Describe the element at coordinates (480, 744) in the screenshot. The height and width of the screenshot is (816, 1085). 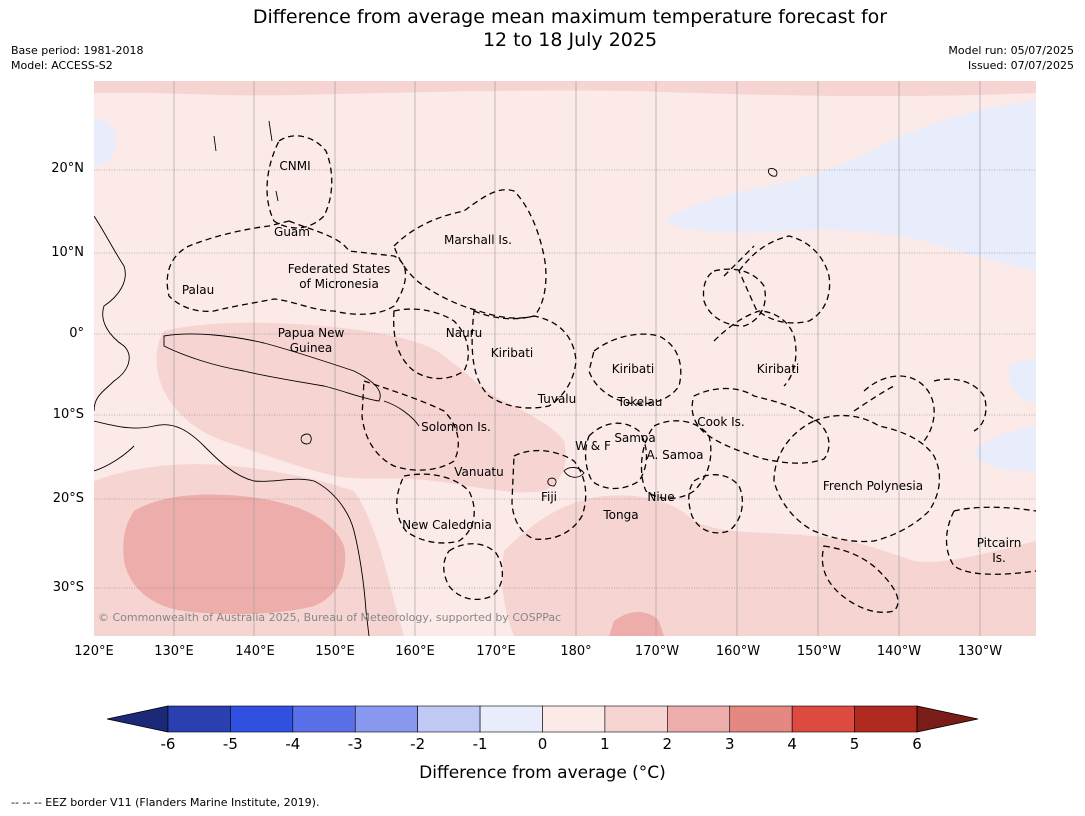
I see `colorbar-tick-label: -1` at that location.